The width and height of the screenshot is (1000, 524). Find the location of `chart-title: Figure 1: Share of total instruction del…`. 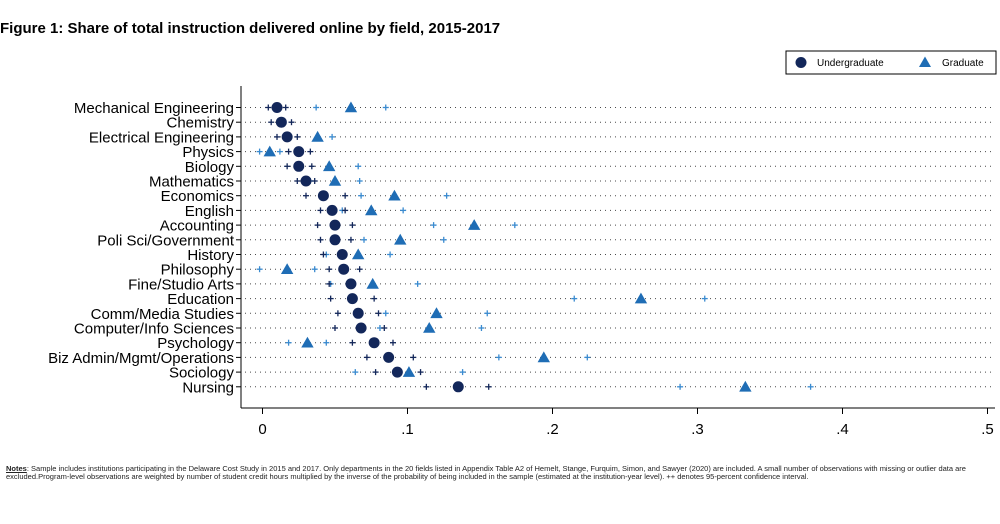

chart-title: Figure 1: Share of total instruction del… is located at coordinates (250, 28).